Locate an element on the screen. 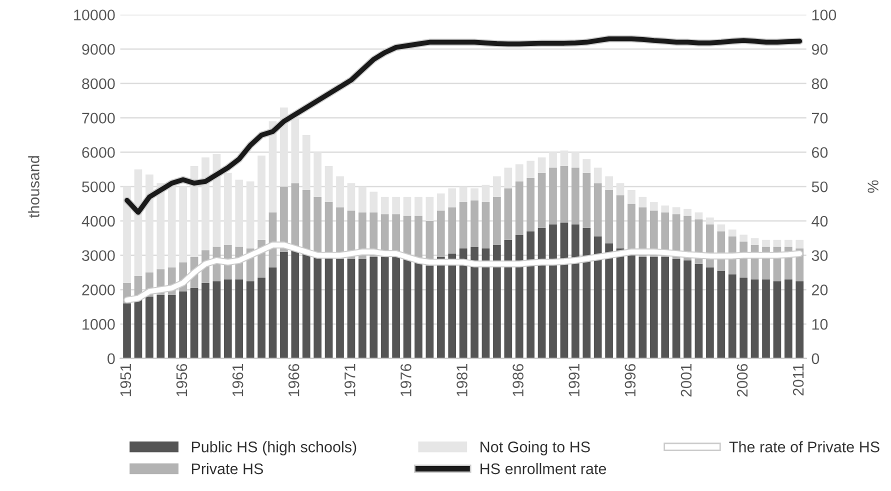 This screenshot has width=891, height=491. x-tick-label: 1971 is located at coordinates (350, 380).